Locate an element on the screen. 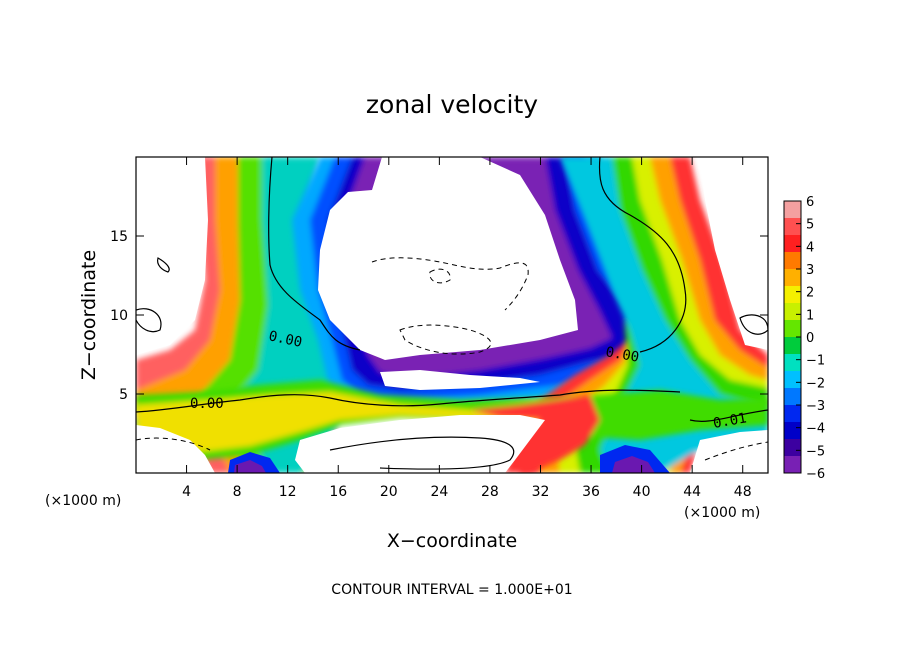  contour-labels: 0.00 0.00 0.00 0.01 is located at coordinates (469, 380).